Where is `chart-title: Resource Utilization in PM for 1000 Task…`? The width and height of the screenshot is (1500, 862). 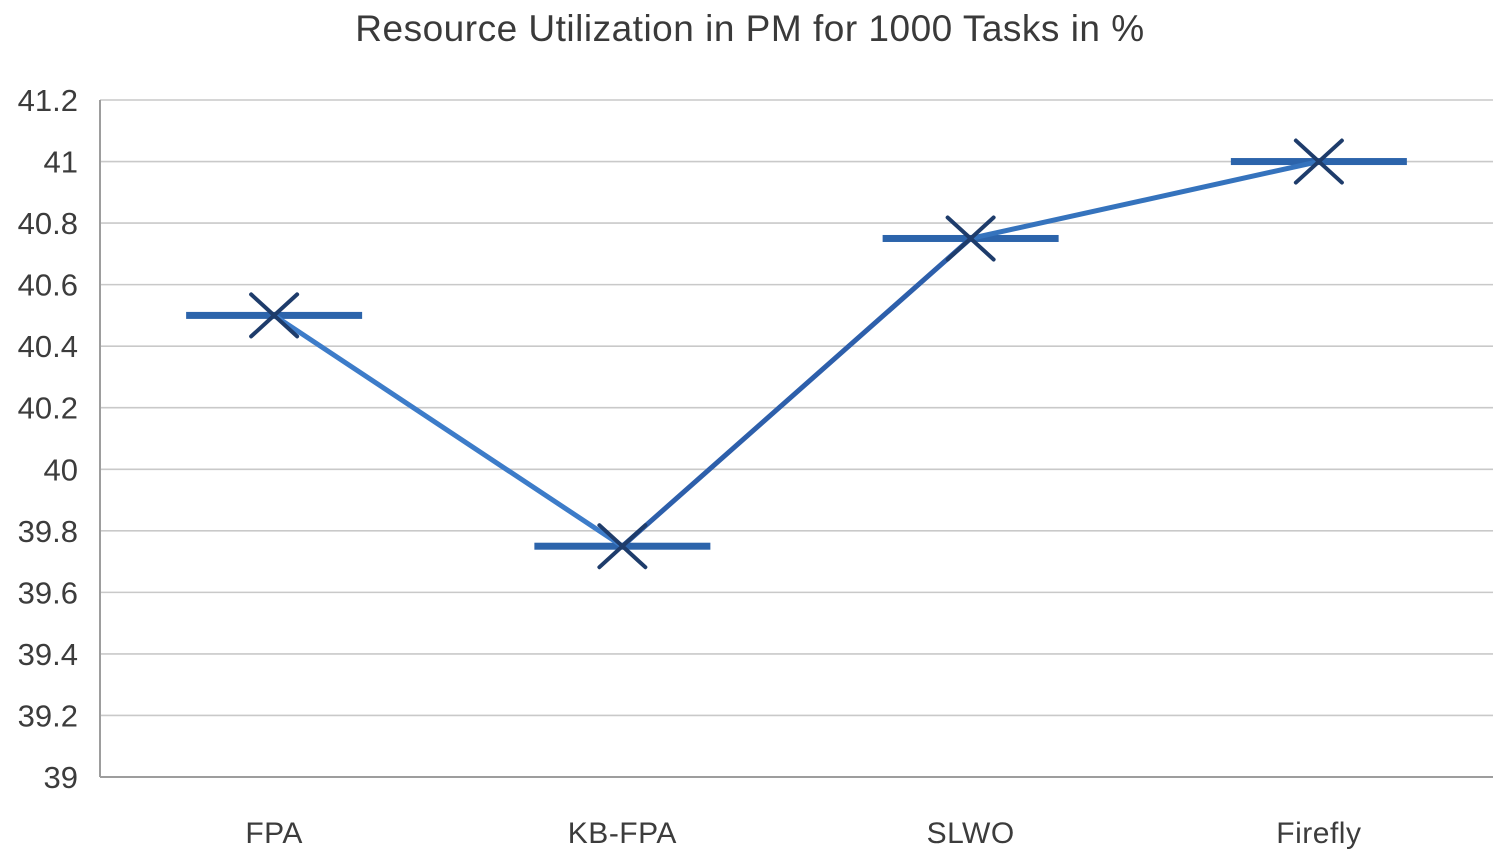
chart-title: Resource Utilization in PM for 1000 Task… is located at coordinates (750, 28).